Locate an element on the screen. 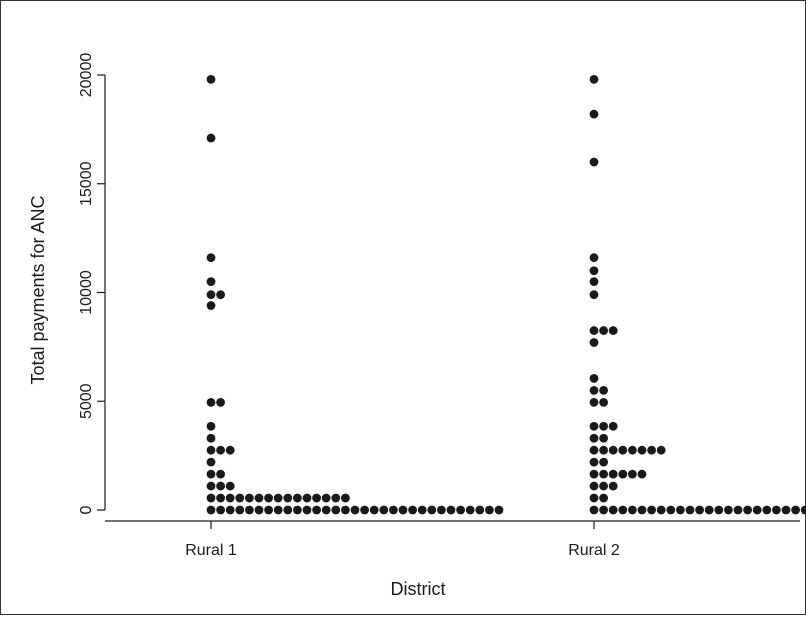  x-axis: Rural 1 Rural 2 is located at coordinates (452, 539).